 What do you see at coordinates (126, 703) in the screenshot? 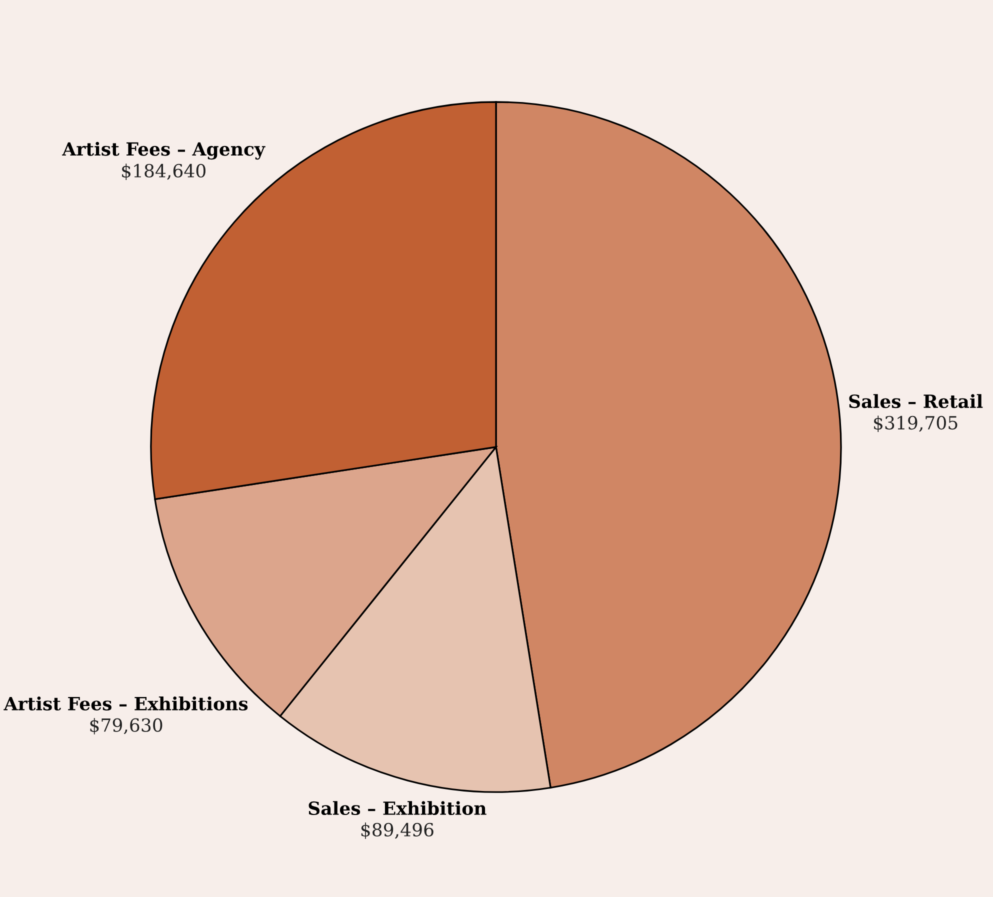
I see `slice-label: Artist Fees – Exhibitions` at bounding box center [126, 703].